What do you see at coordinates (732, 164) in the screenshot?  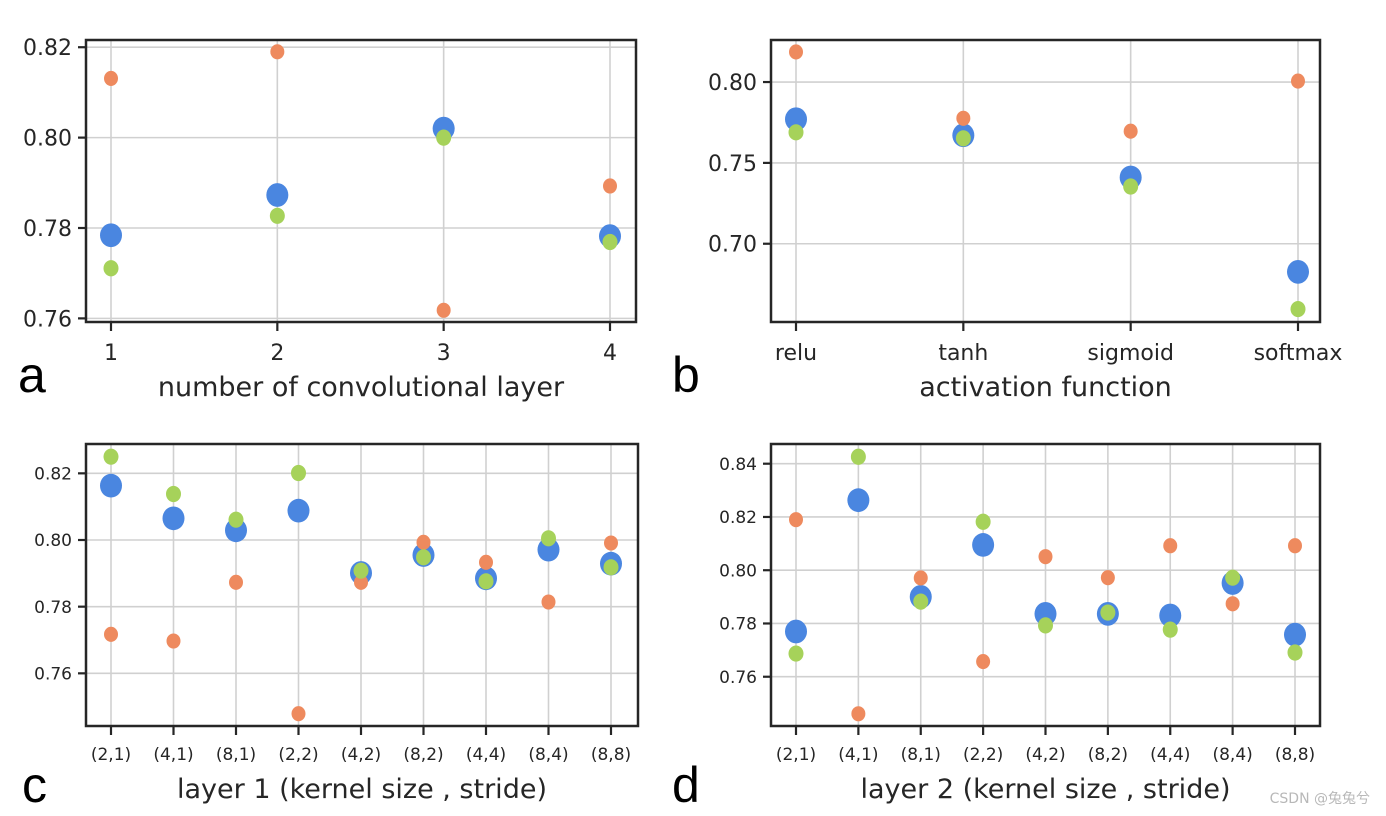 I see `y-tick-label: 0.75` at bounding box center [732, 164].